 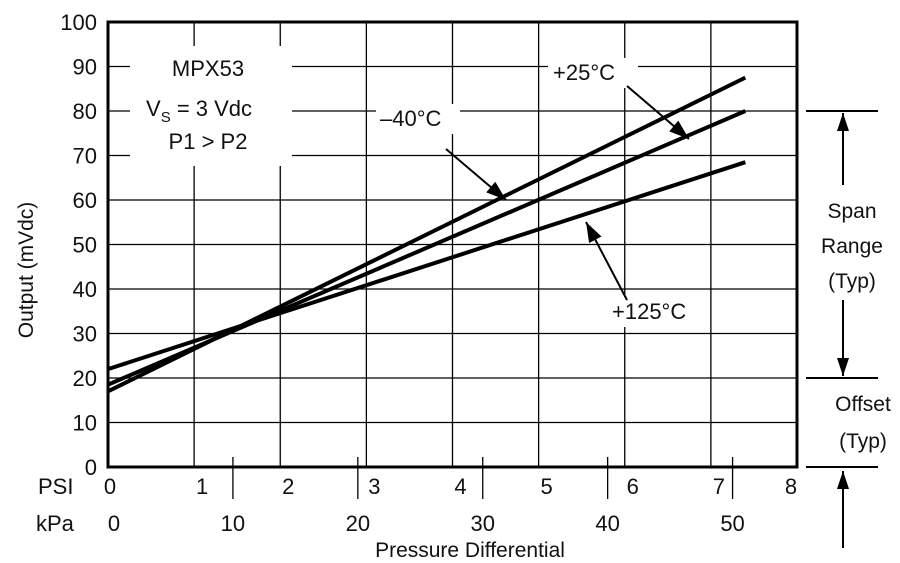 I want to click on info-vs-value: = 3 Vdc, so click(x=211, y=108).